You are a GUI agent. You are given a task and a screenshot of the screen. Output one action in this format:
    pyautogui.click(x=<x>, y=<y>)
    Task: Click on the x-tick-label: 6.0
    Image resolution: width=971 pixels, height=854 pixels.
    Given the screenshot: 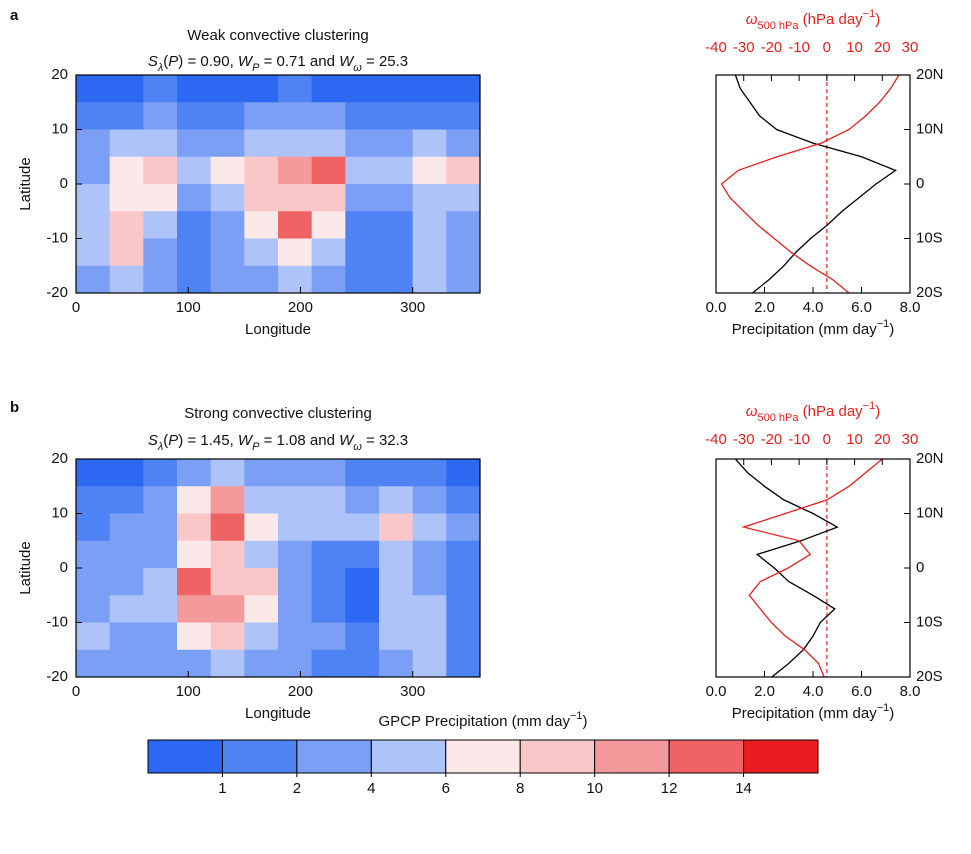 What is the action you would take?
    pyautogui.click(x=861, y=307)
    